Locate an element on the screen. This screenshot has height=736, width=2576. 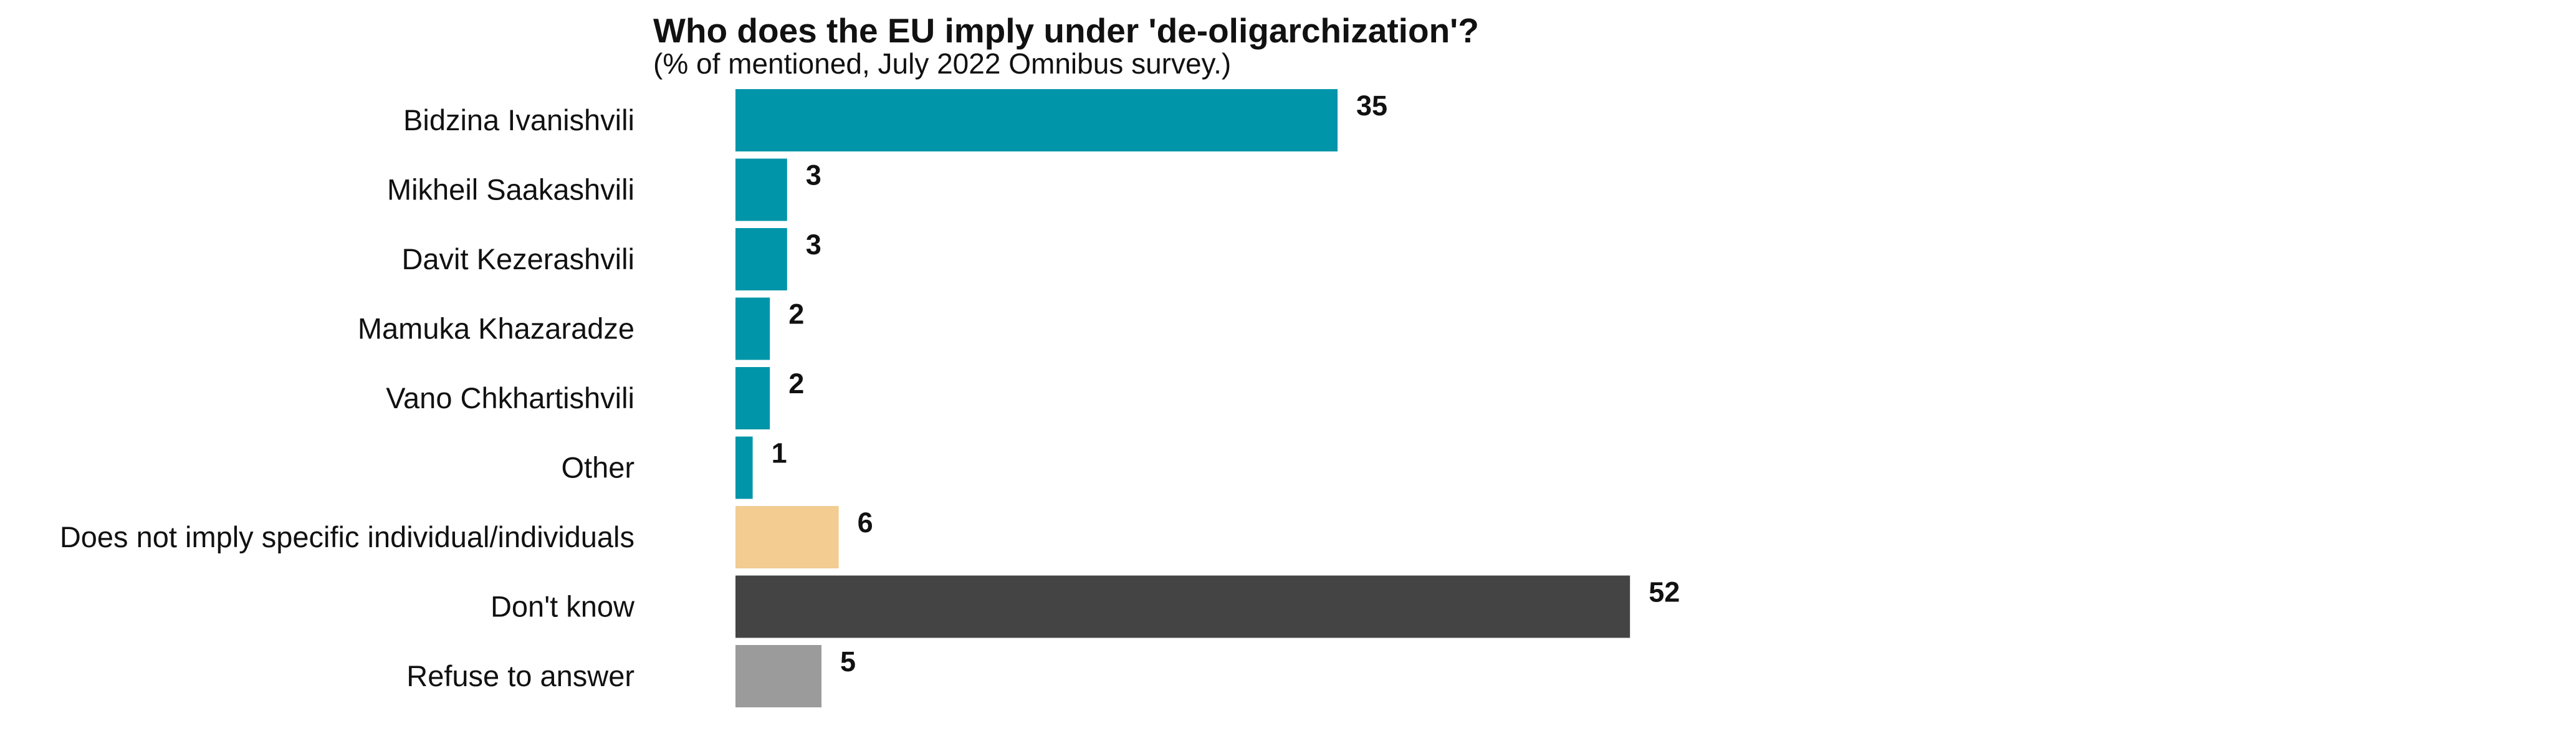
value-label: 6 is located at coordinates (866, 522).